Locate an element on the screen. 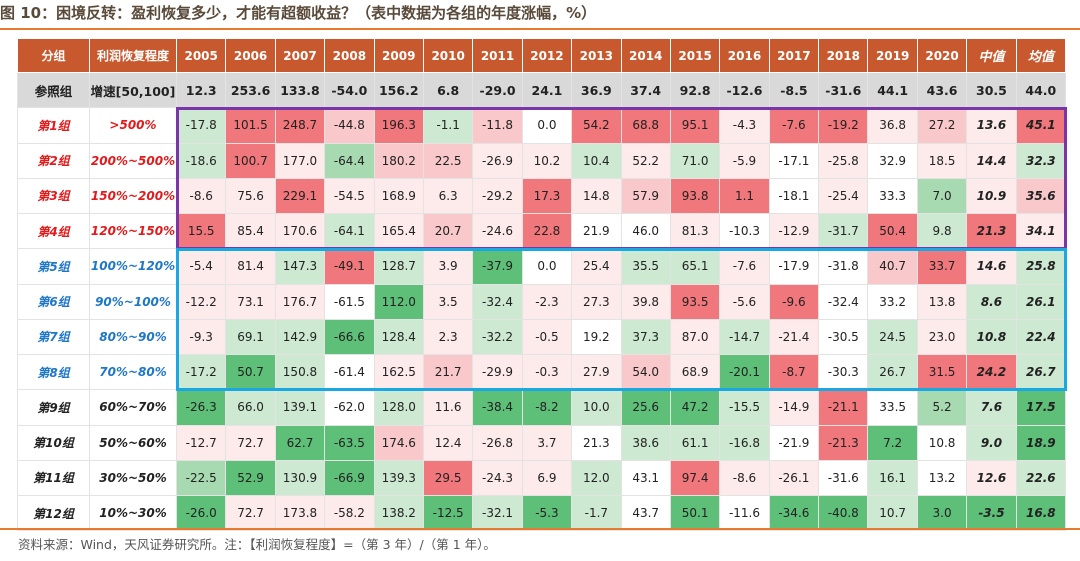 Image resolution: width=1080 pixels, height=561 pixels. value-cell: 11.6 is located at coordinates (448, 407).